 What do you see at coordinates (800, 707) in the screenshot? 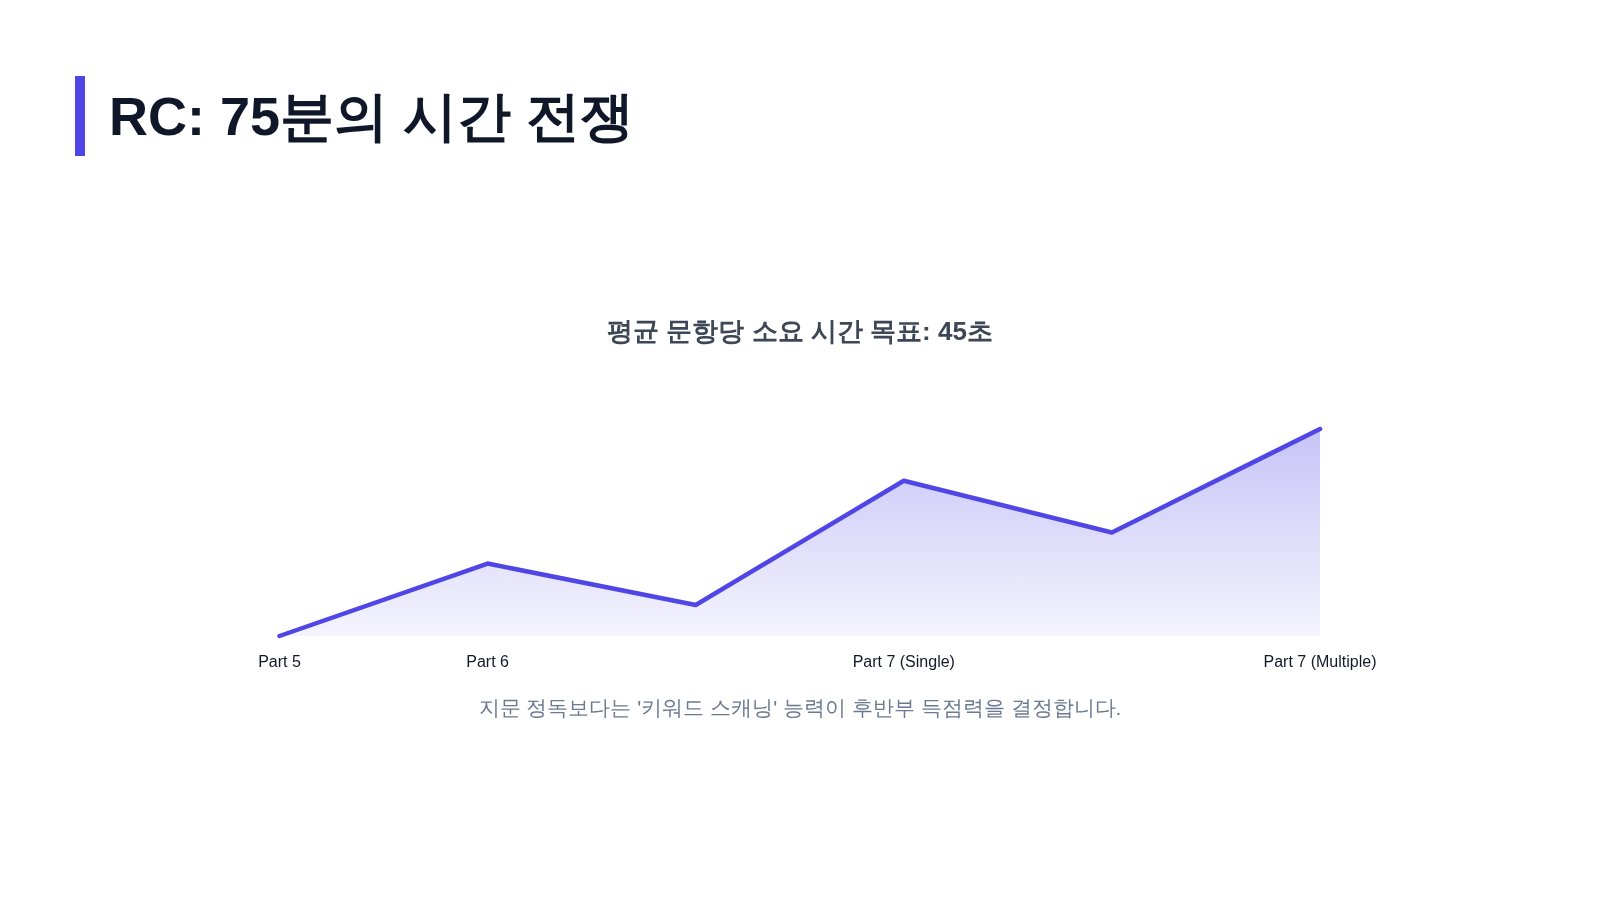
I see `text: 지문 정독보다는 '키워드 스캐닝' 능력이 후반부 득점력을 결정합니다.` at bounding box center [800, 707].